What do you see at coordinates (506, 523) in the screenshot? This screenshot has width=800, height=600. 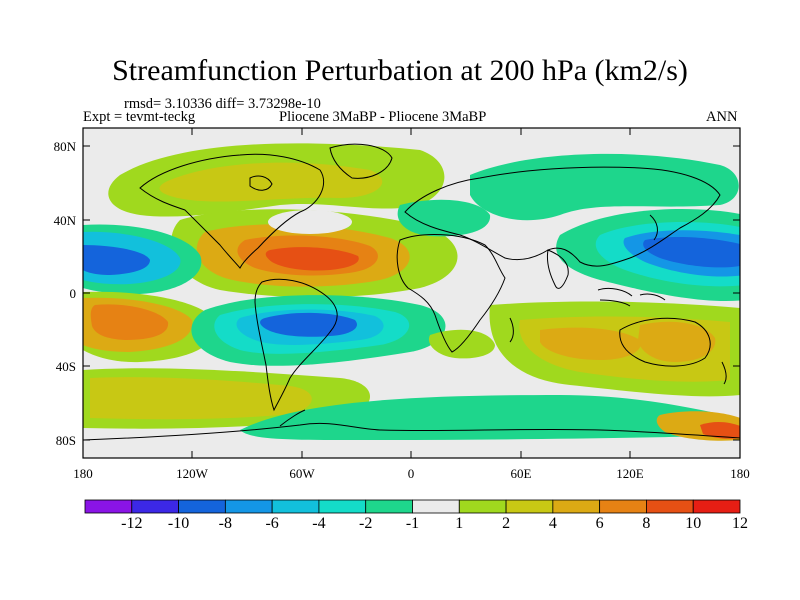 I see `colorbar-label: 2` at bounding box center [506, 523].